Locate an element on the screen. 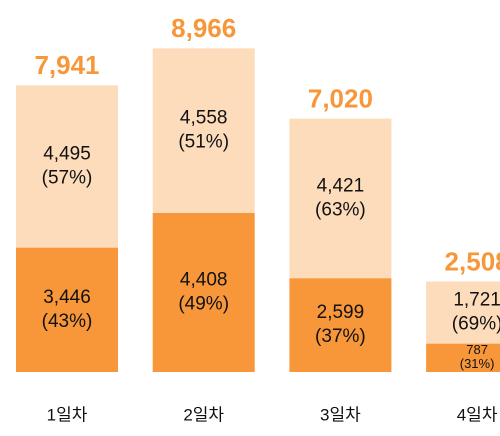 The image size is (500, 436). percent-label: (51%) is located at coordinates (203, 142).